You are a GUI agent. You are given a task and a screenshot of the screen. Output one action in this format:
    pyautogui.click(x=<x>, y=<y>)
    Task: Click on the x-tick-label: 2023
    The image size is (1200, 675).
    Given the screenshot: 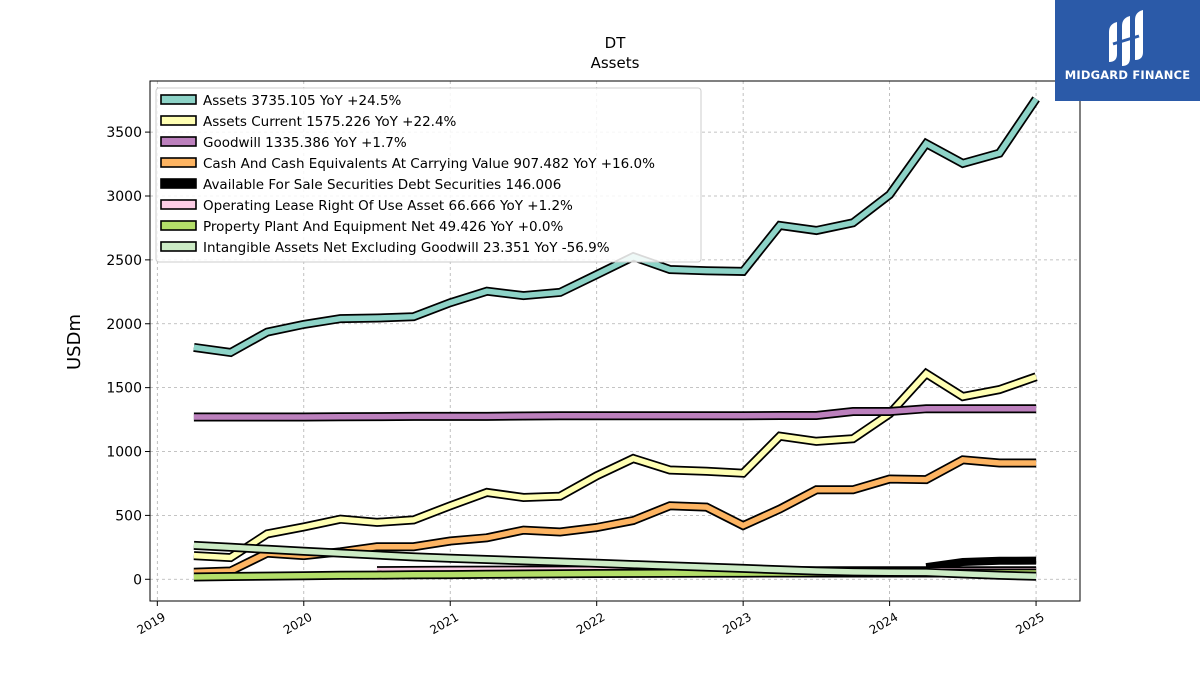 What is the action you would take?
    pyautogui.click(x=736, y=623)
    